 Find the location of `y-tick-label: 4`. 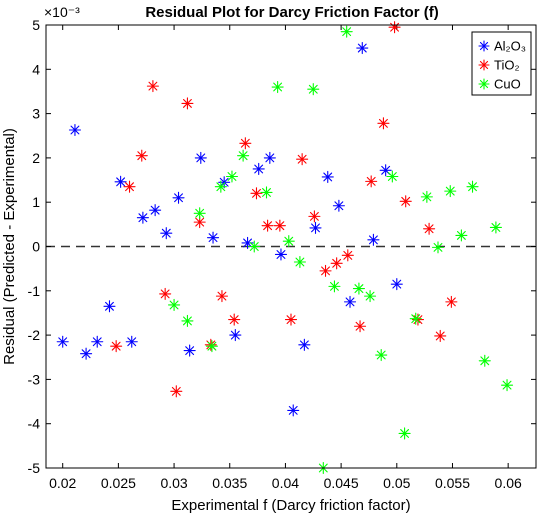

y-tick-label: 4 is located at coordinates (36, 69).